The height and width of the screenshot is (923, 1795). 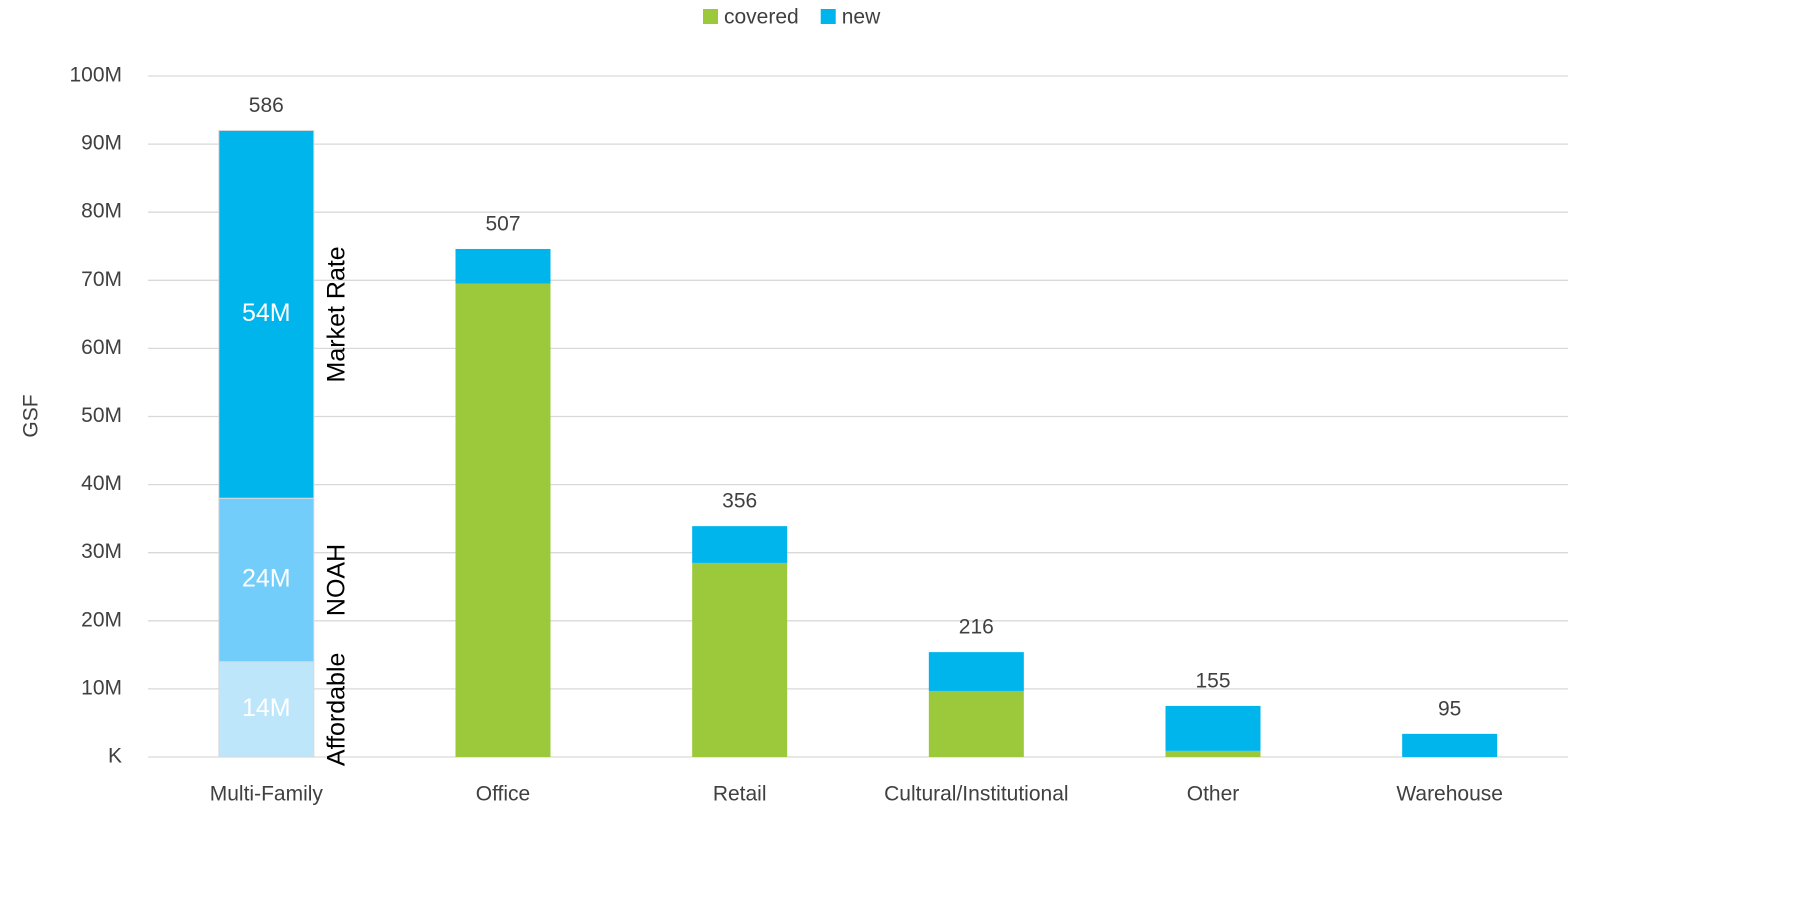 I want to click on segment-name: NOAH, so click(x=336, y=580).